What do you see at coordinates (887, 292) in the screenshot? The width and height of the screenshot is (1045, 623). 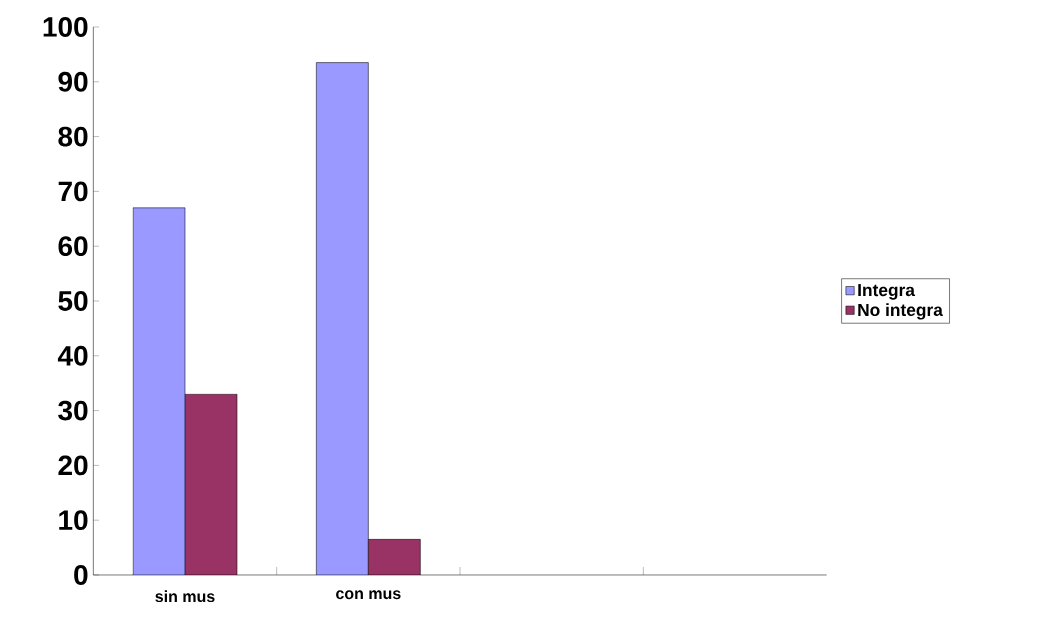 I see `legend-label: Integra` at bounding box center [887, 292].